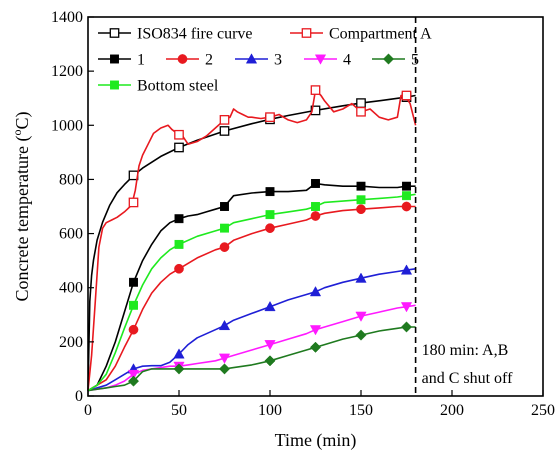 This screenshot has height=456, width=558. I want to click on legend-entry: 3, so click(258, 60).